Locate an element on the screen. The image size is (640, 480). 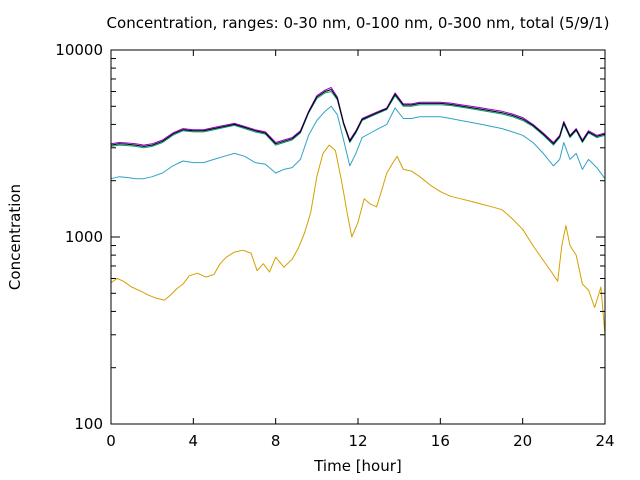
y-axis-label: Concentration is located at coordinates (15, 237).